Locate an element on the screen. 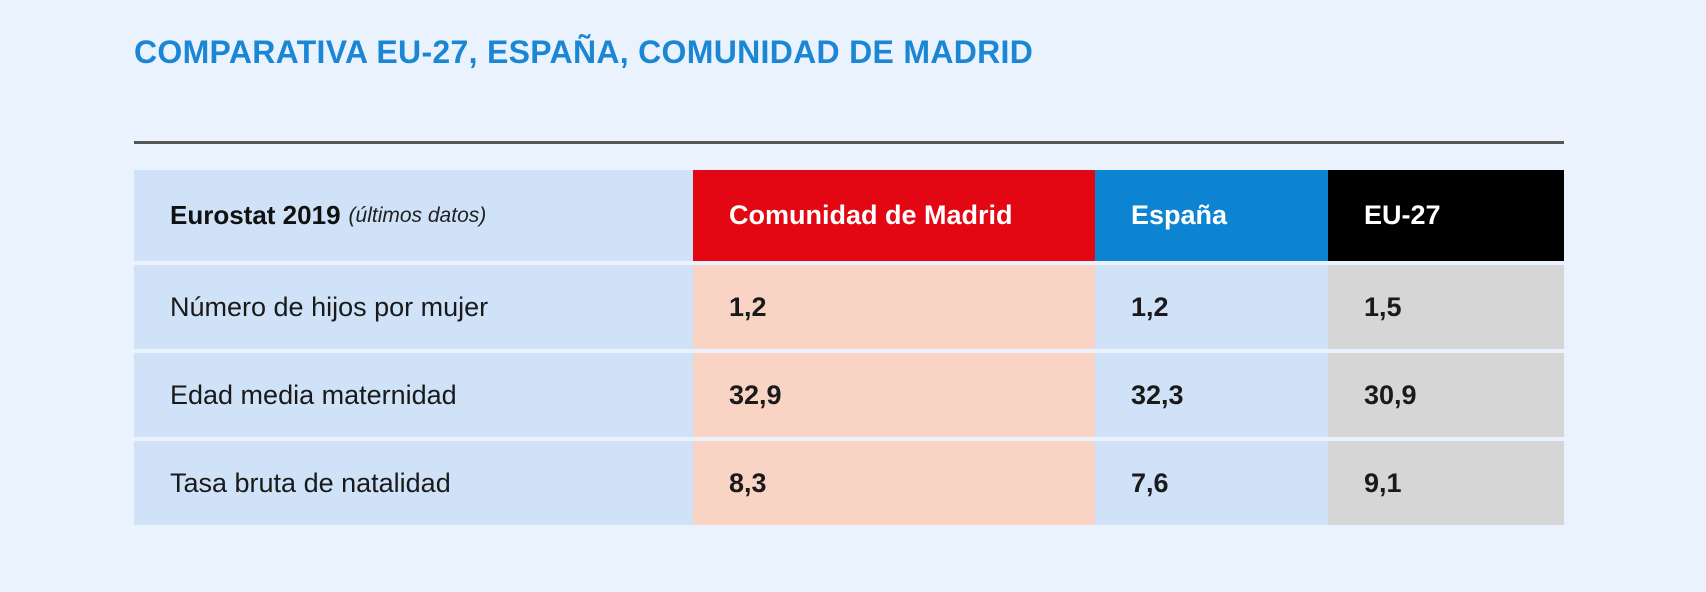 The width and height of the screenshot is (1706, 592). cell-spain: 7,6 is located at coordinates (1211, 483).